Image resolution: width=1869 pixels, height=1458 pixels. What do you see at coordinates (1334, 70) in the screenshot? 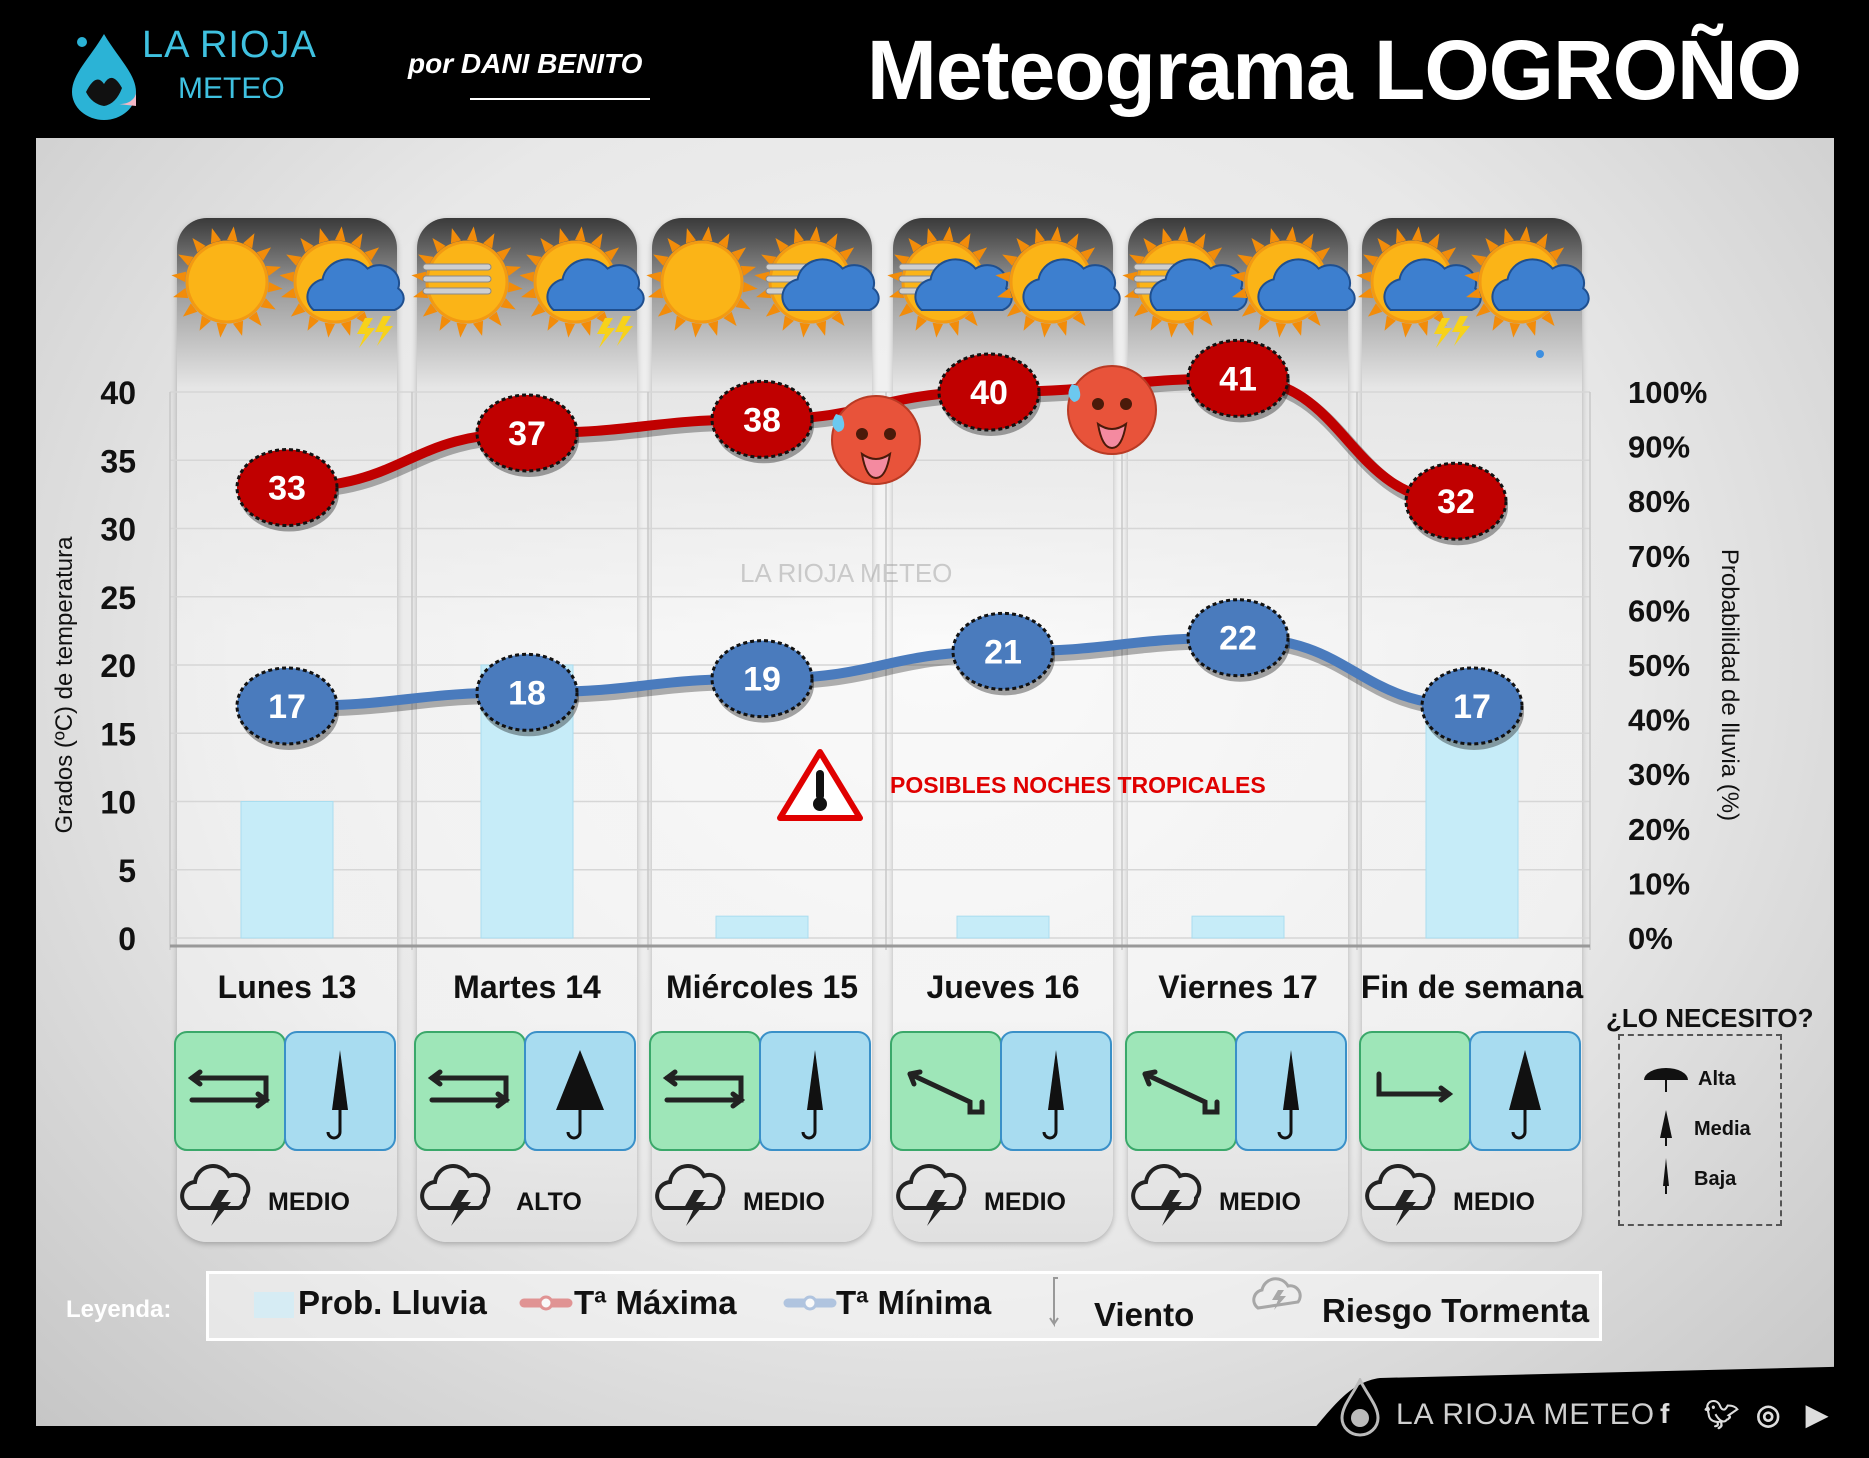
I see `page-title: Meteograma LOGROÑO` at bounding box center [1334, 70].